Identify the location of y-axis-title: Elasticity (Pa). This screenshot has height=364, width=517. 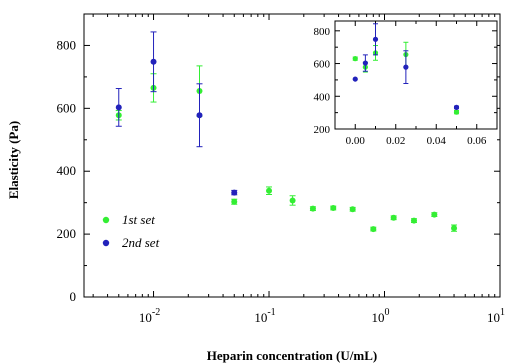
(13, 160).